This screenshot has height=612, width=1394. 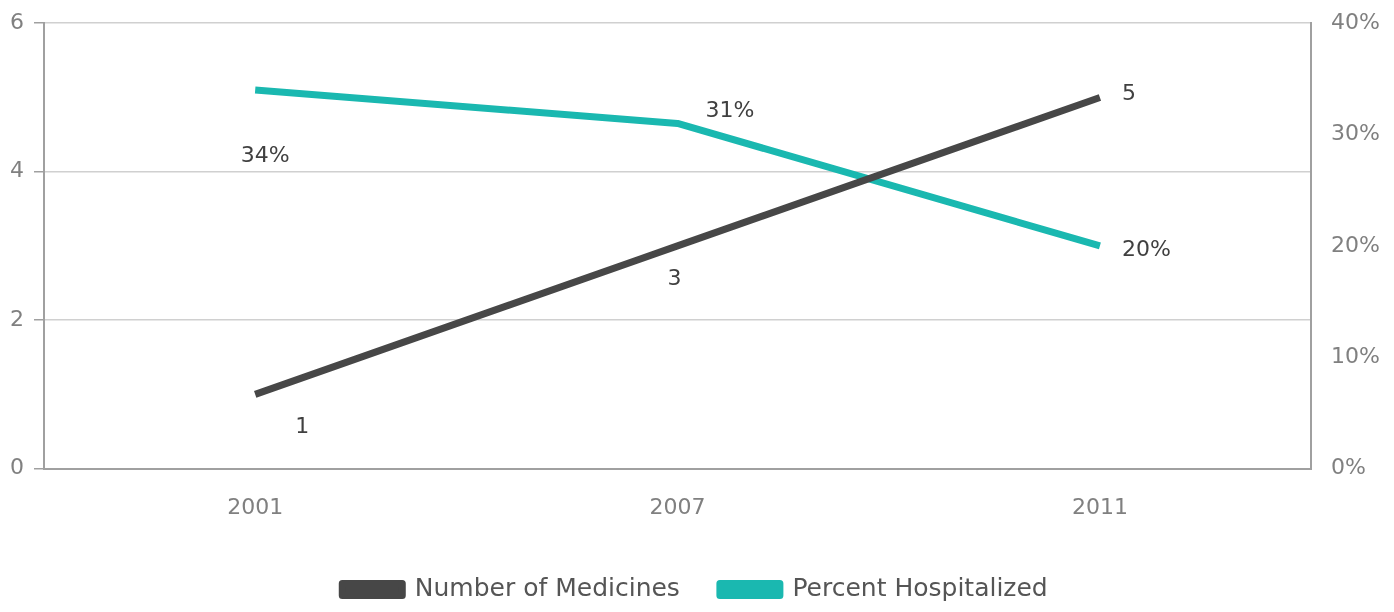 What do you see at coordinates (730, 110) in the screenshot?
I see `data-label: 31%` at bounding box center [730, 110].